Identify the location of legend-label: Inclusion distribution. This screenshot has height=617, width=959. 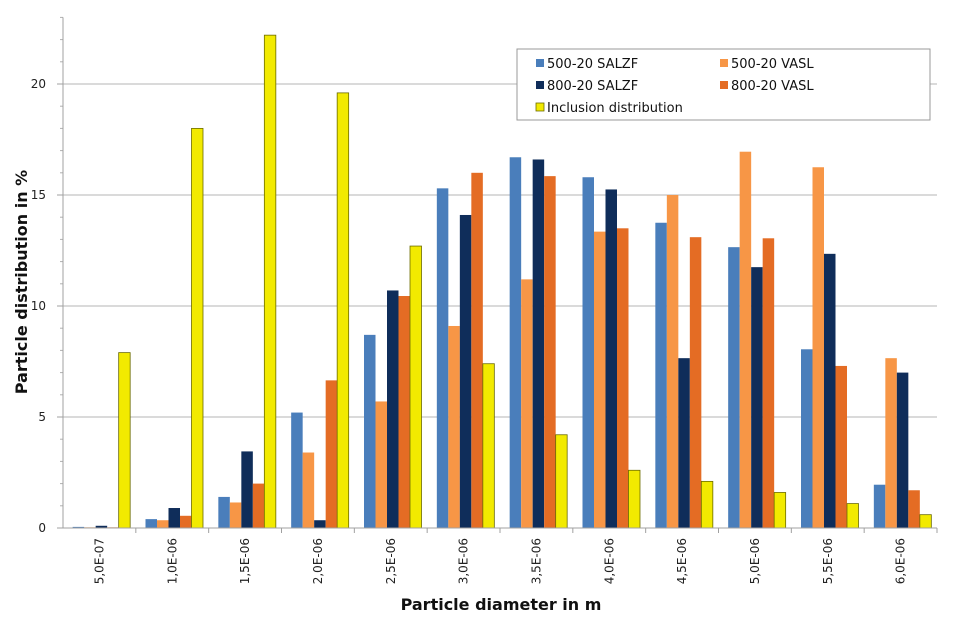
(615, 108).